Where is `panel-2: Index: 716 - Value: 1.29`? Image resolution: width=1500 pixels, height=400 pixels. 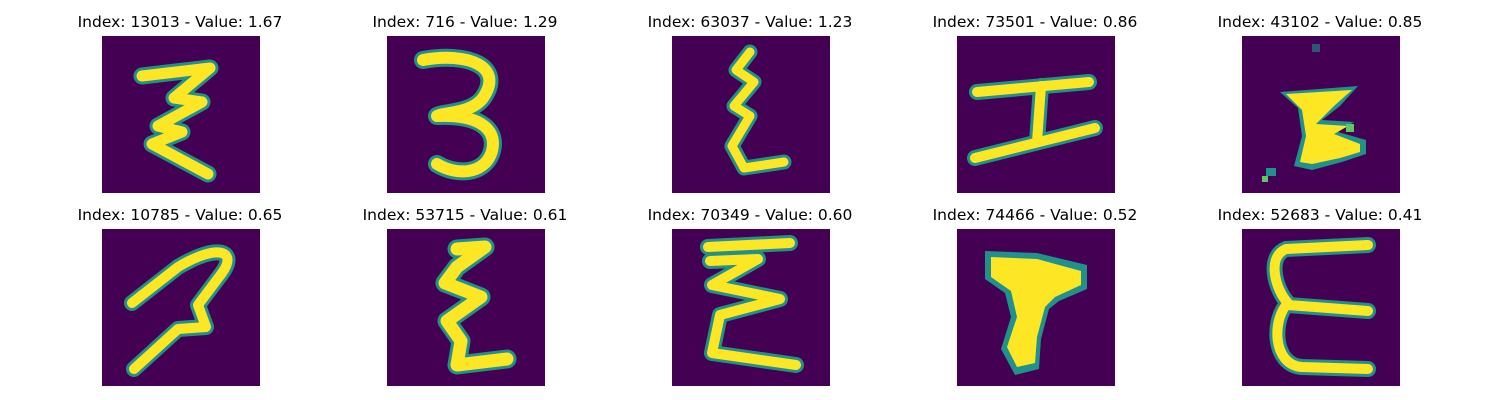 panel-2: Index: 716 - Value: 1.29 is located at coordinates (465, 107).